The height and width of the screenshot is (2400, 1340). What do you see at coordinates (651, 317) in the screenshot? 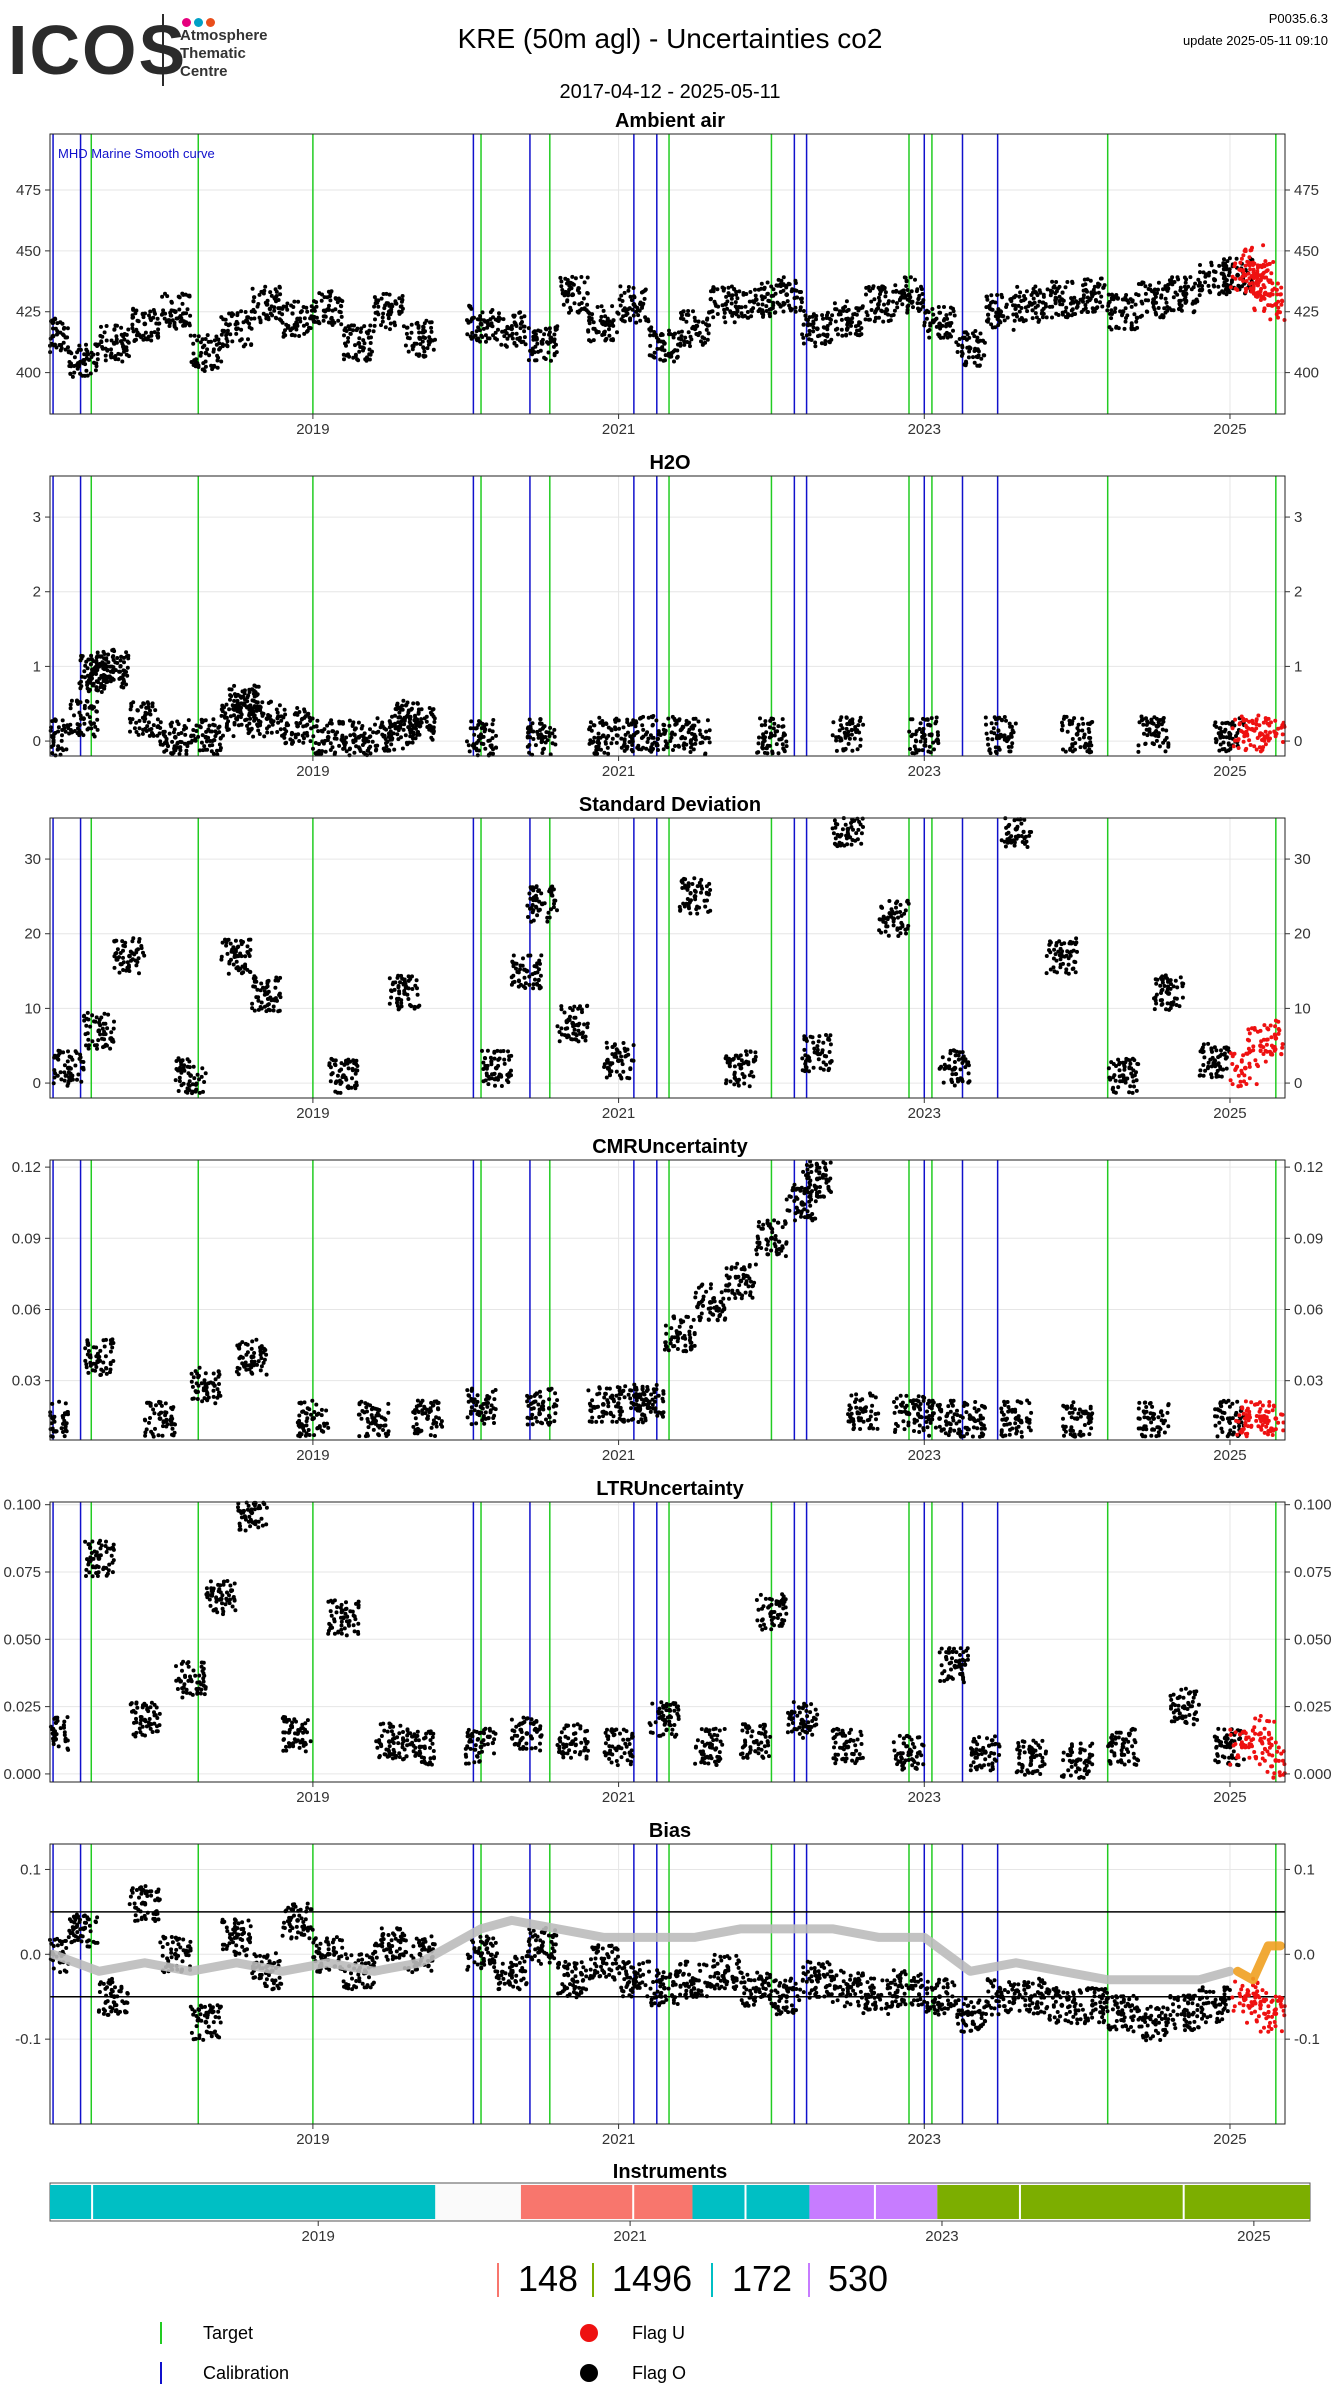
I see `flag-o-series` at bounding box center [651, 317].